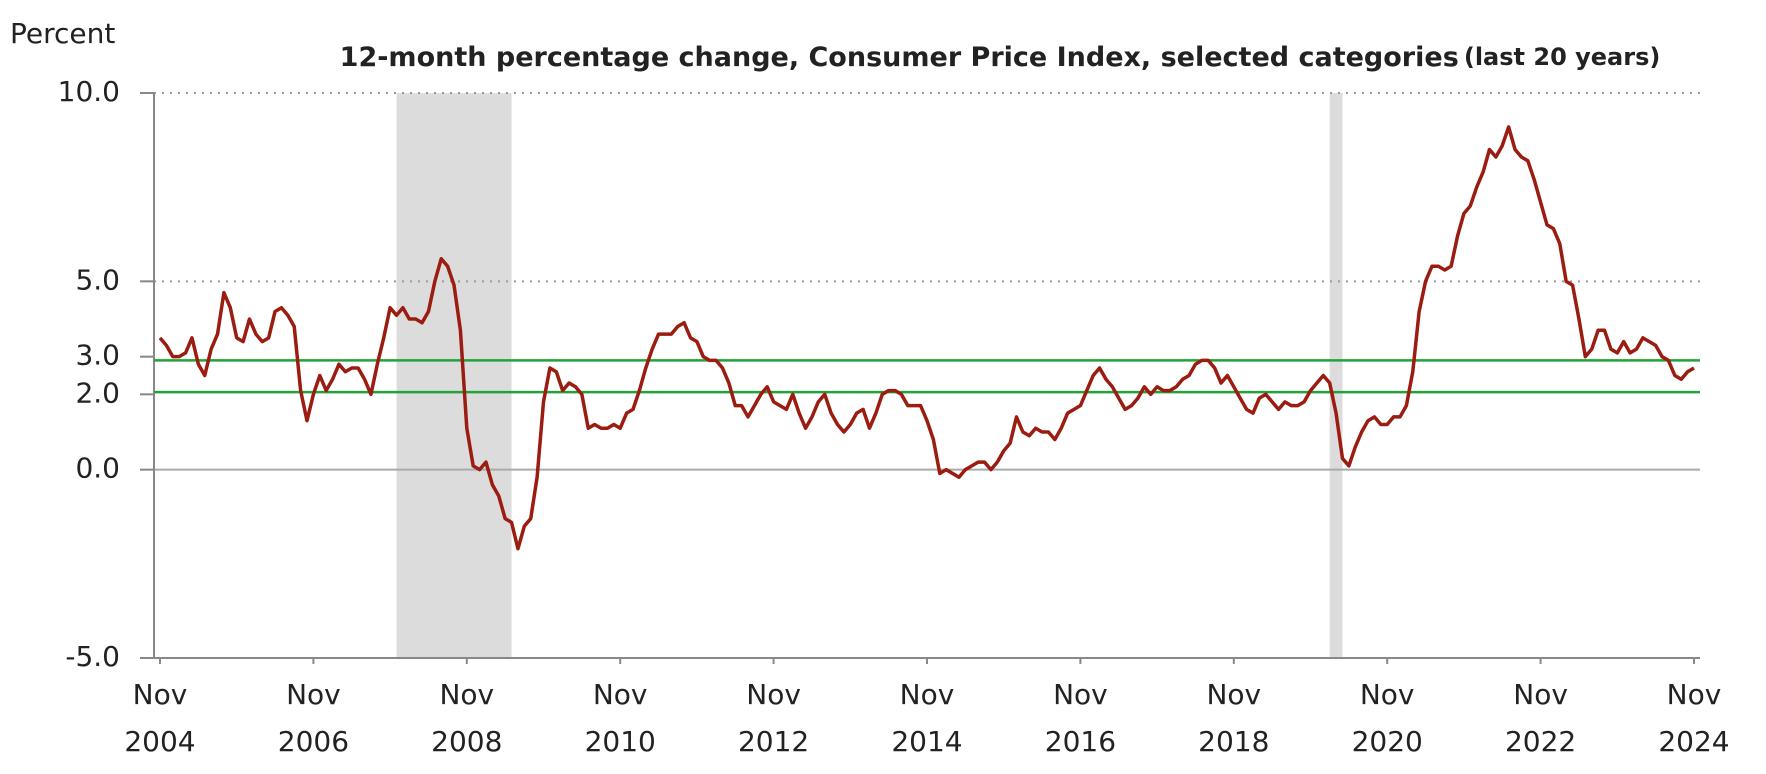 The height and width of the screenshot is (774, 1766). What do you see at coordinates (97, 468) in the screenshot?
I see `y-tick-label: 0.0` at bounding box center [97, 468].